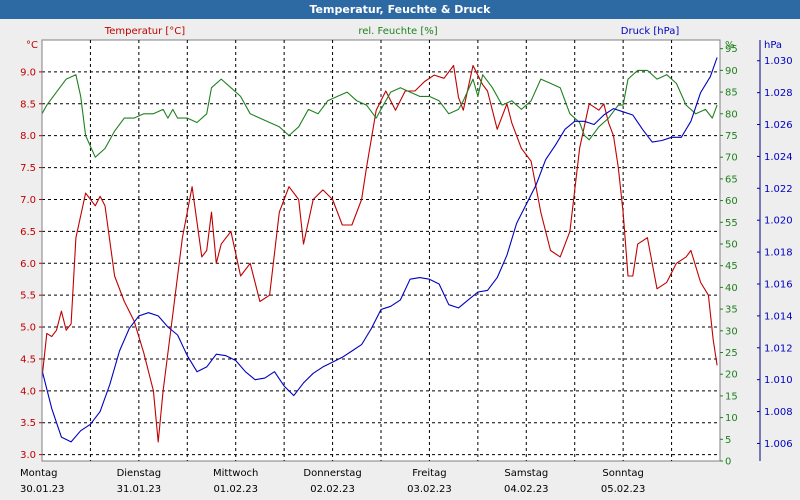 Image resolution: width=800 pixels, height=500 pixels. What do you see at coordinates (32, 45) in the screenshot?
I see `temp-unit: °C` at bounding box center [32, 45].